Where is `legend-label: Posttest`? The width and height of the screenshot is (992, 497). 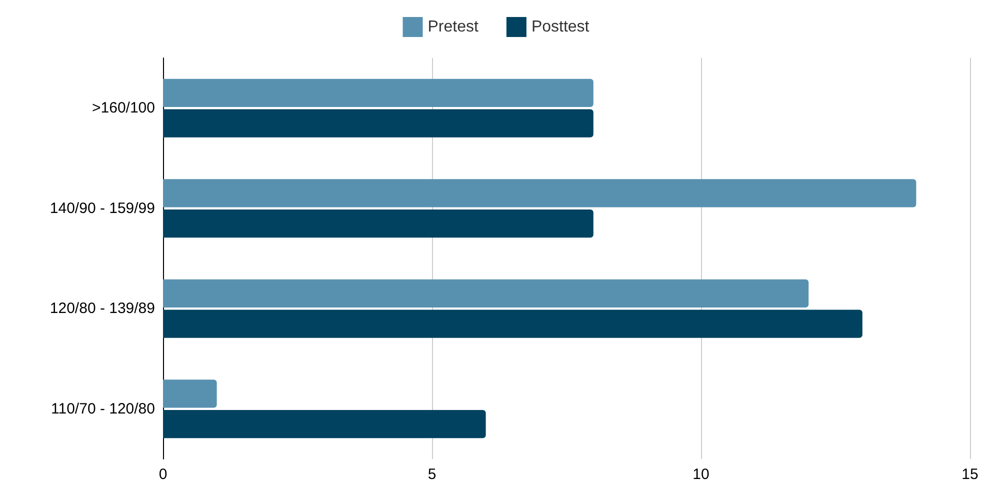
legend-label: Posttest is located at coordinates (560, 27).